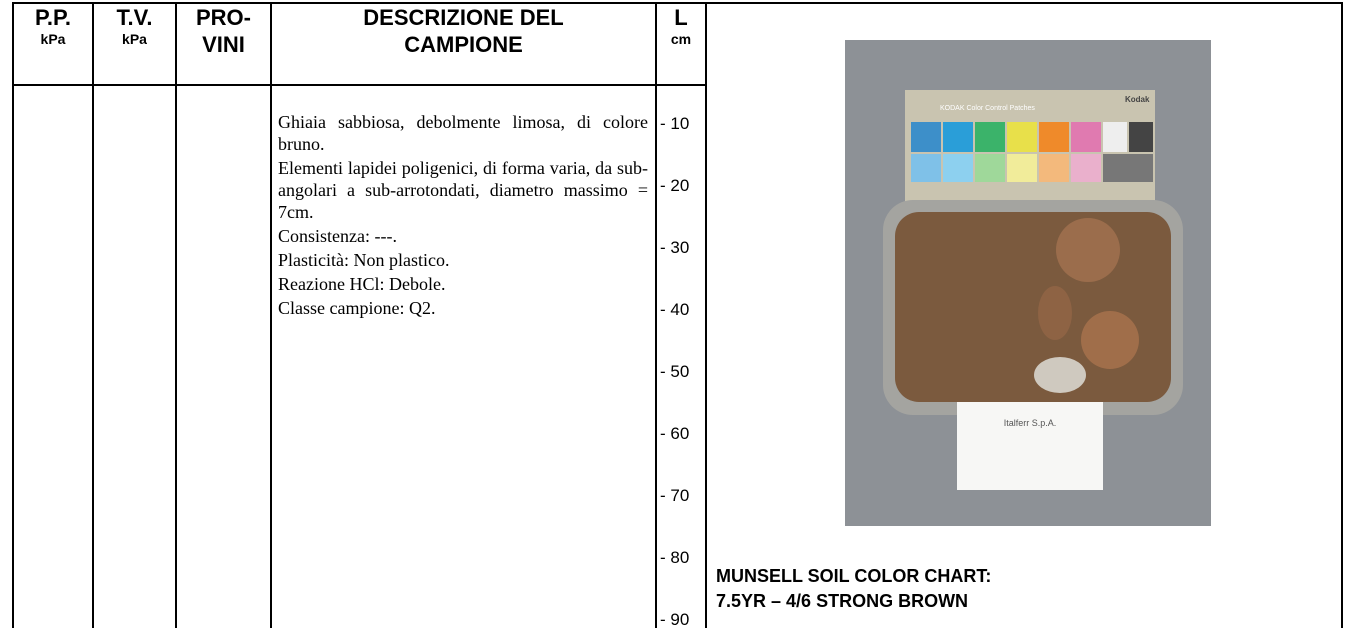  What do you see at coordinates (1032, 152) in the screenshot?
I see `color-patches` at bounding box center [1032, 152].